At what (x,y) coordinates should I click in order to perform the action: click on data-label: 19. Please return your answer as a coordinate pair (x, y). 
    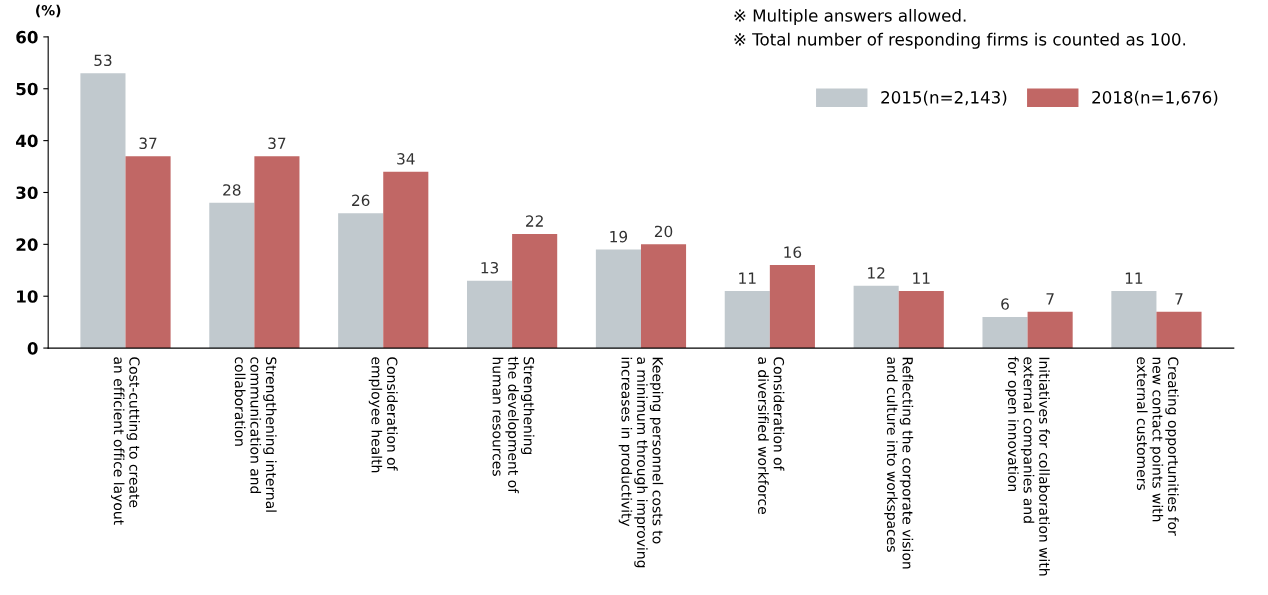
    Looking at the image, I should click on (619, 236).